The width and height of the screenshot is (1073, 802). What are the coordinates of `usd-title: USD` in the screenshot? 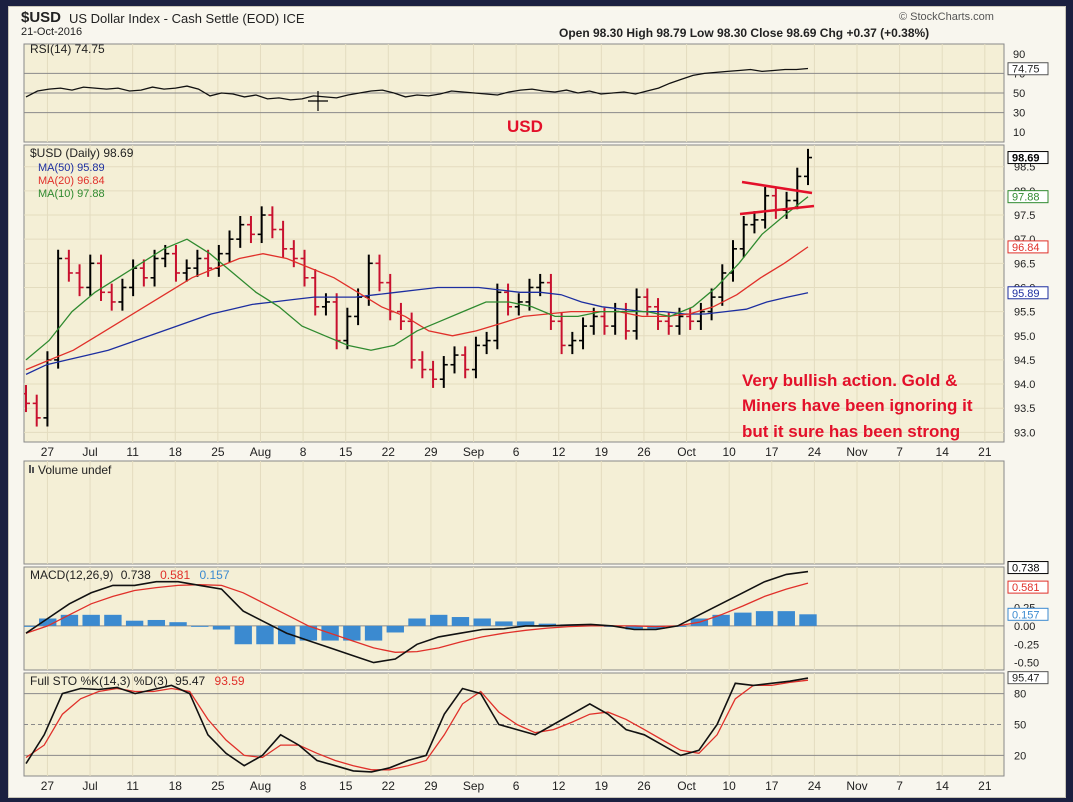 It's located at (525, 126).